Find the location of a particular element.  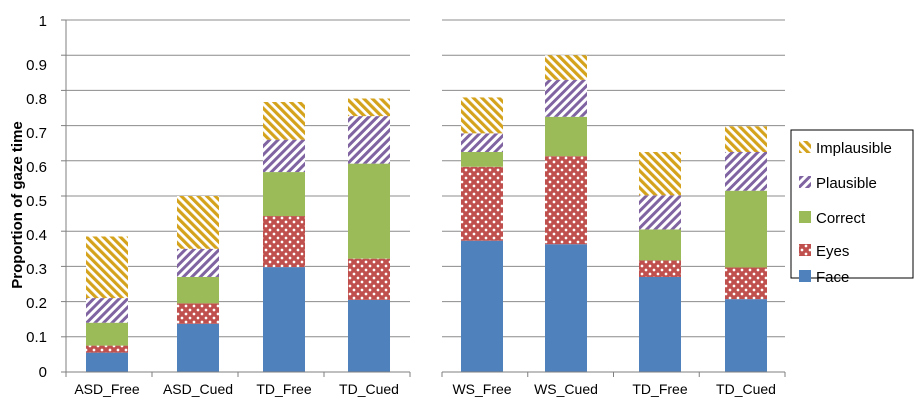

legend-swatch-plausible is located at coordinates (805, 182).